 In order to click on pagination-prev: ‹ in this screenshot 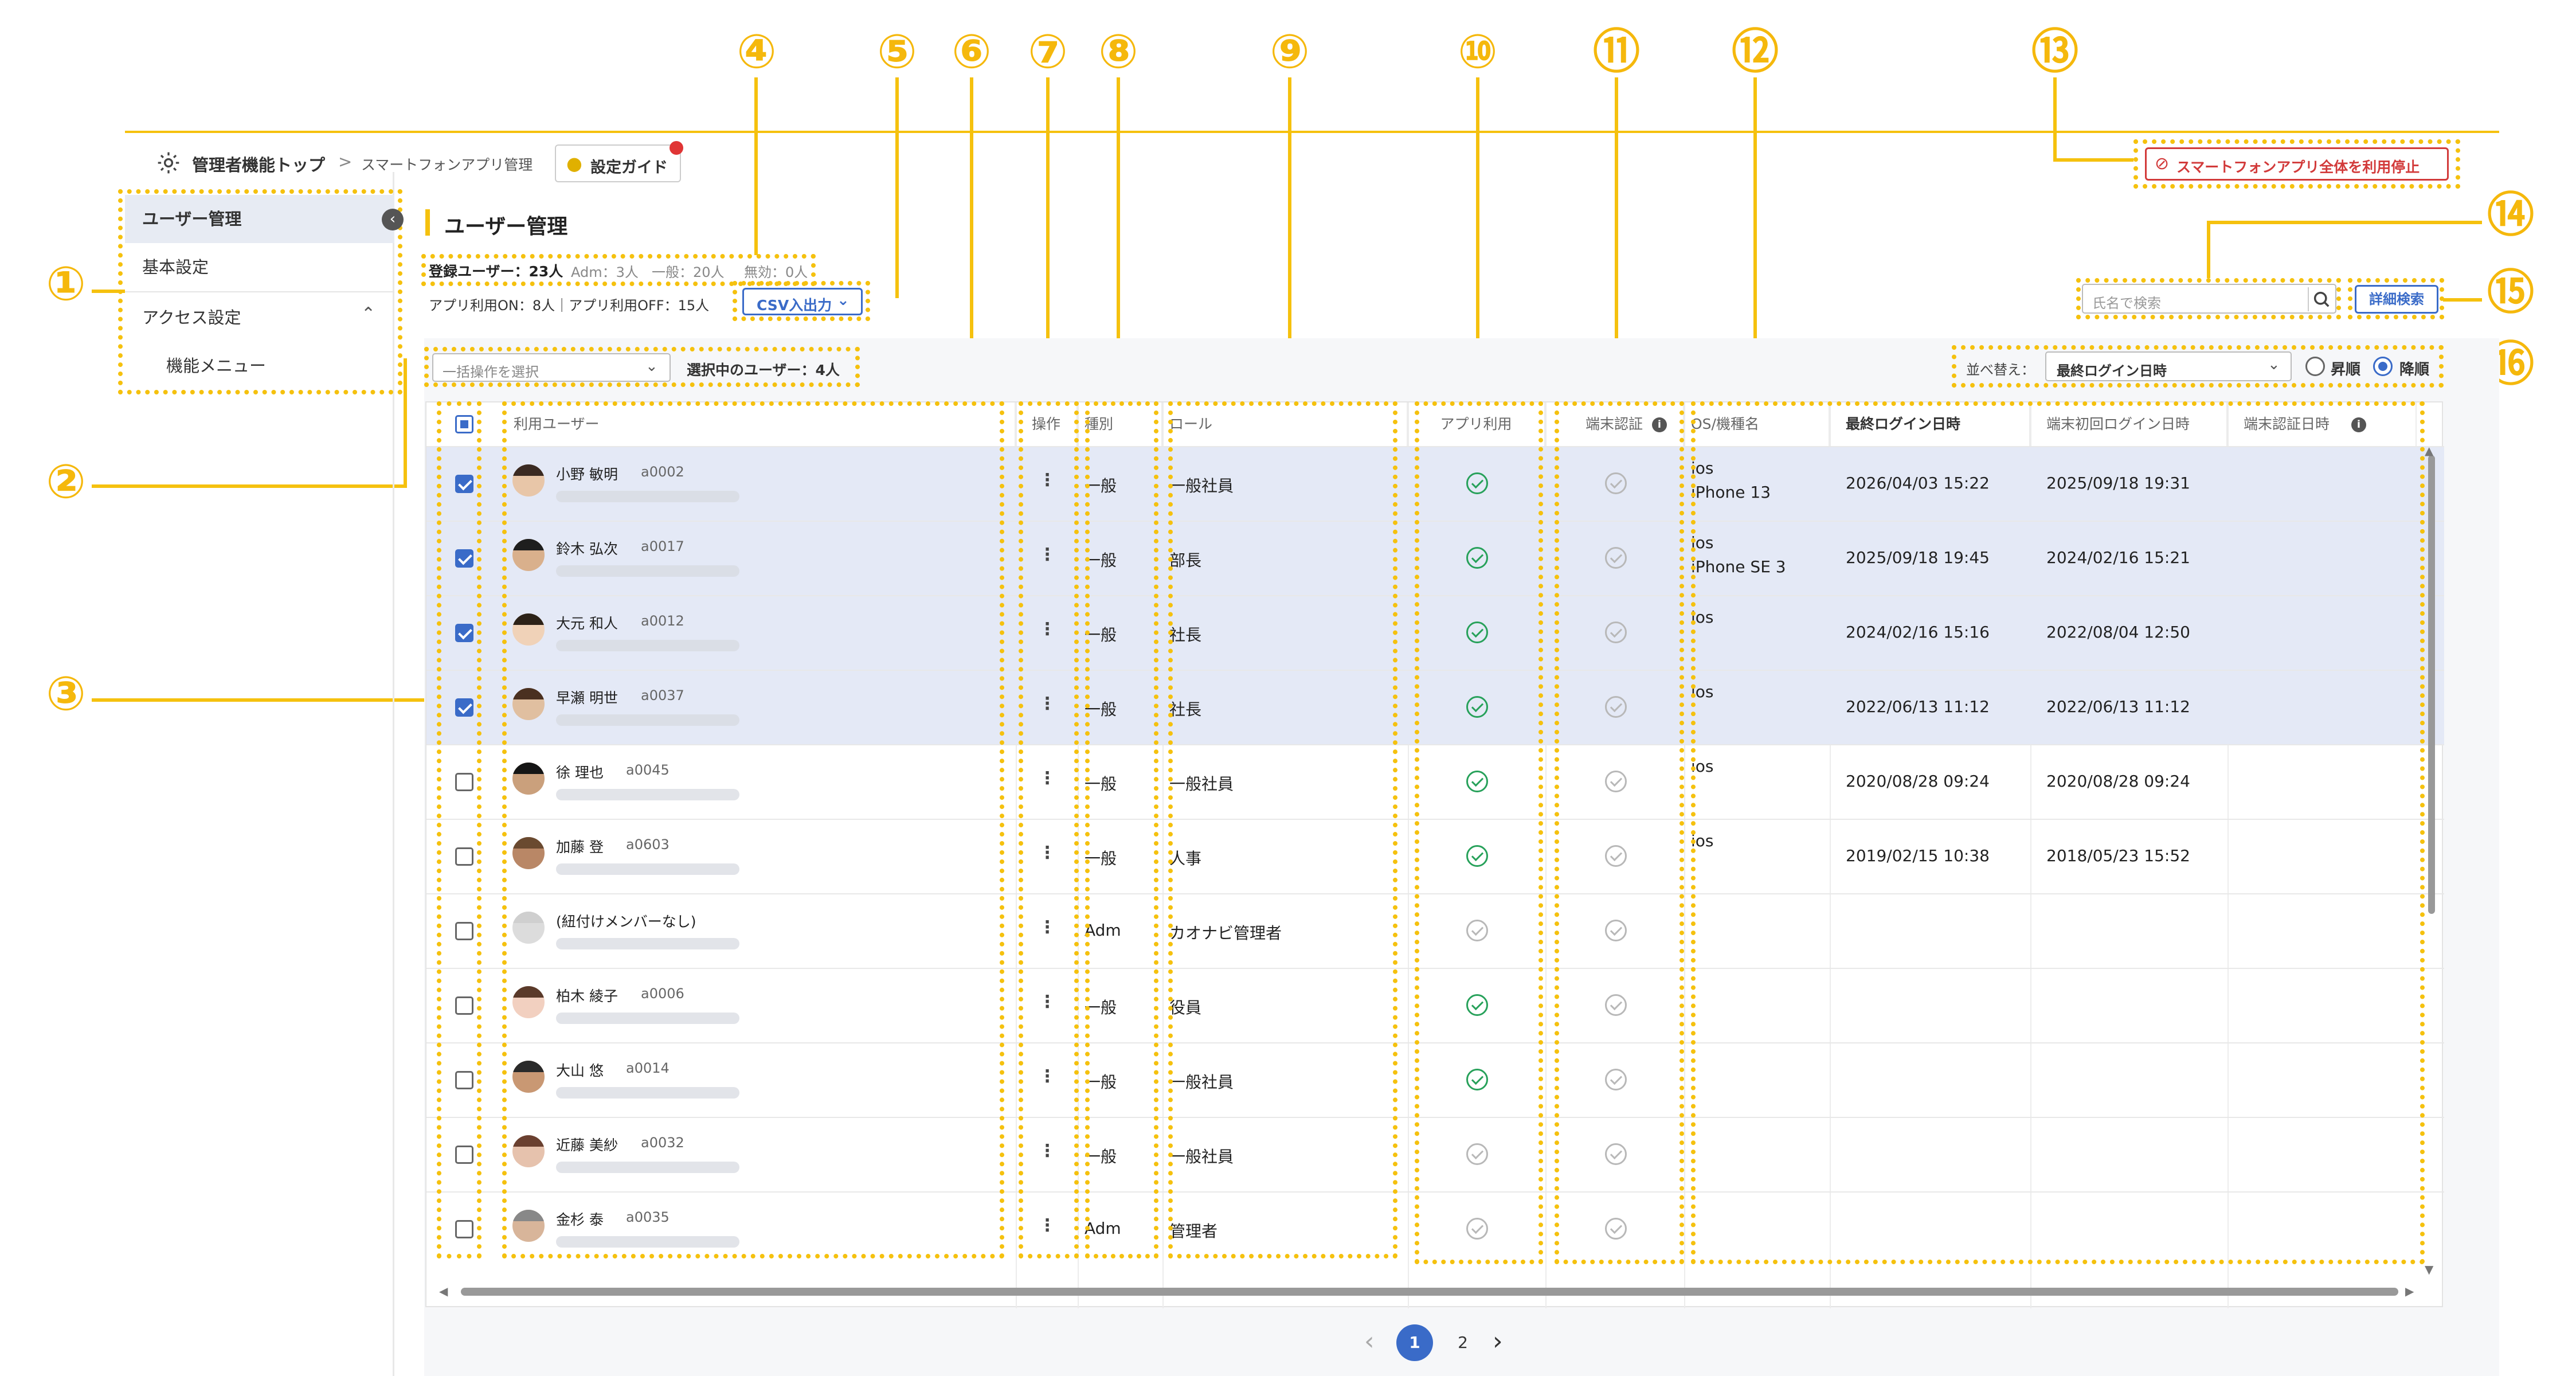, I will do `click(1369, 1341)`.